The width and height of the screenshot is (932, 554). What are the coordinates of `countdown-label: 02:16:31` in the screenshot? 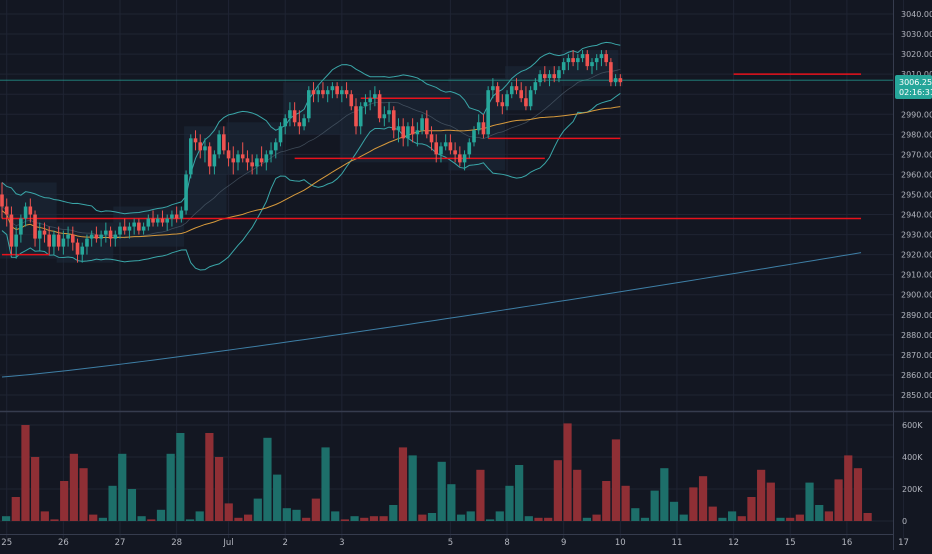 It's located at (915, 92).